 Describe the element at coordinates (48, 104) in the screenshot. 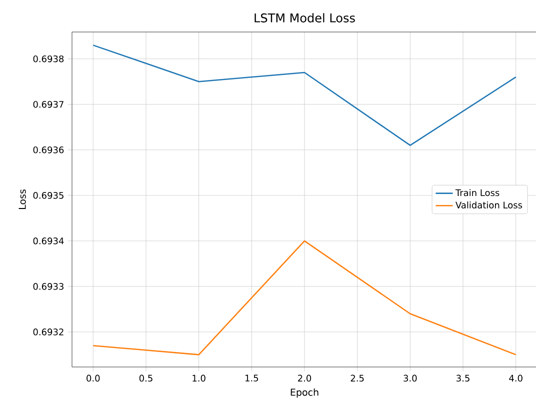

I see `y-tick-label: 0.6937` at that location.